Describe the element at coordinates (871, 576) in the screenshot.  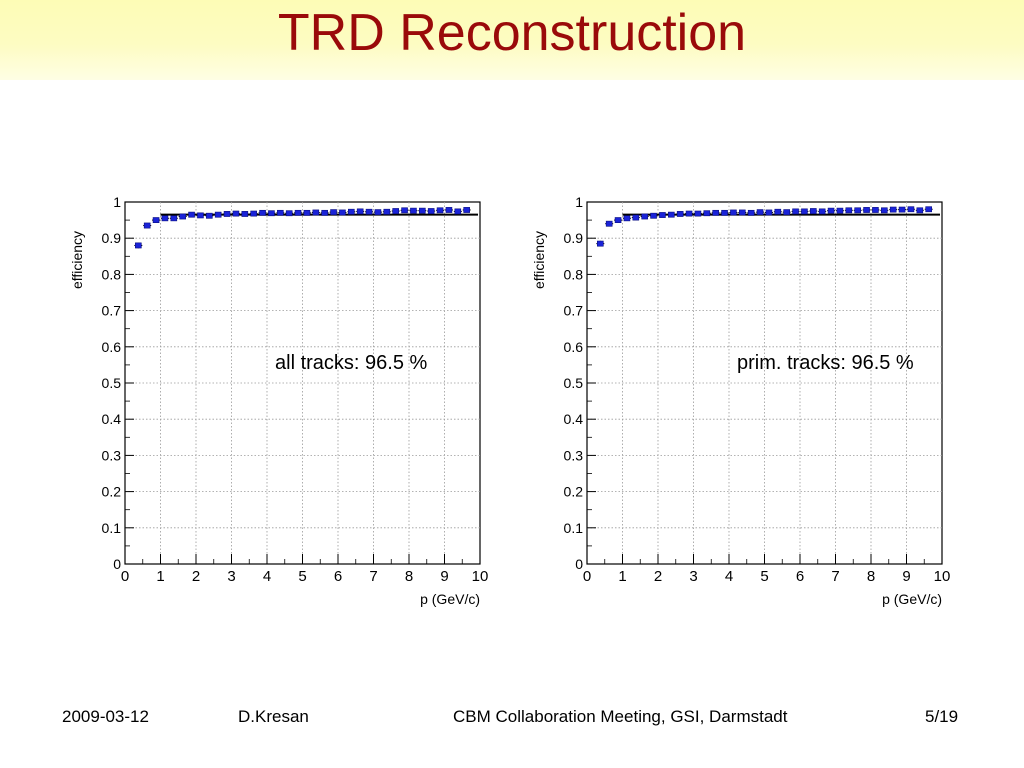
I see `x-tick-label: 8` at that location.